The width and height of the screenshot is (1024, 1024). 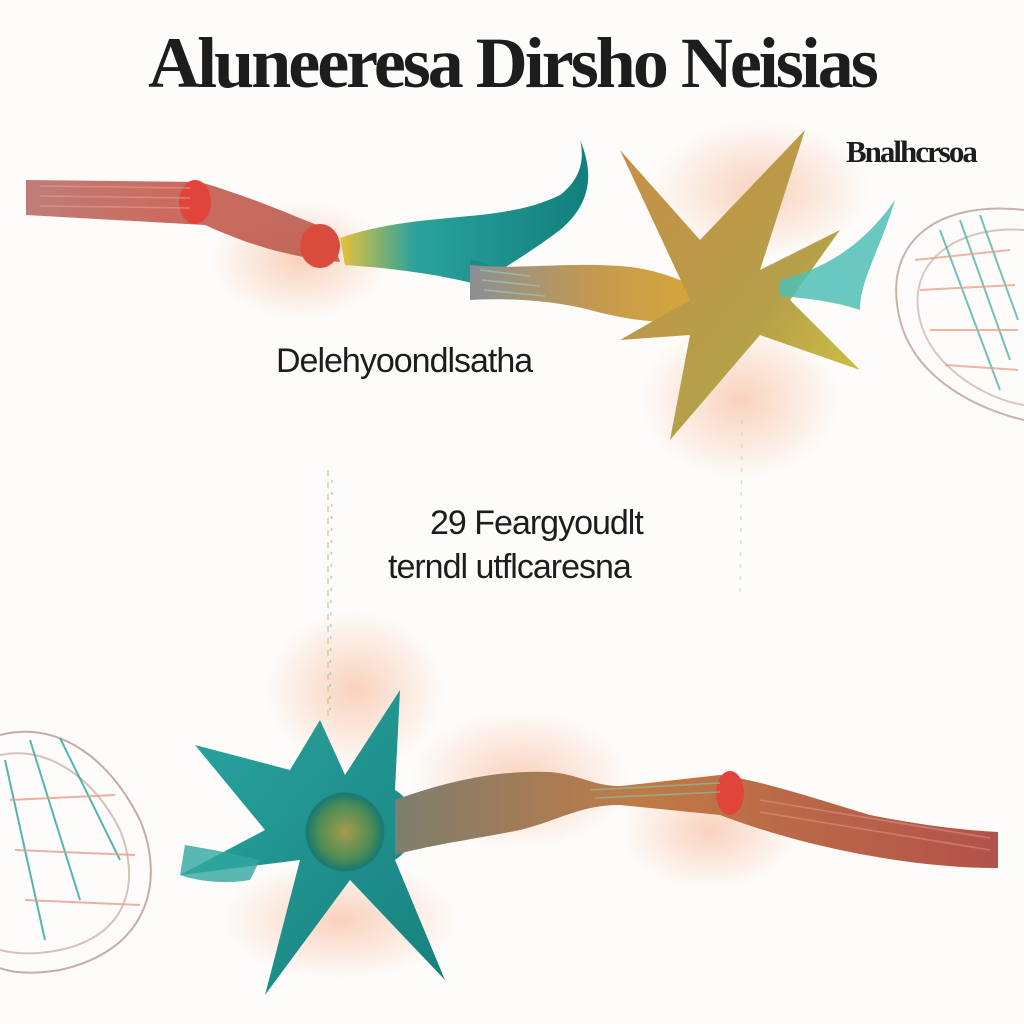 I want to click on vertical-threads, so click(x=535, y=569).